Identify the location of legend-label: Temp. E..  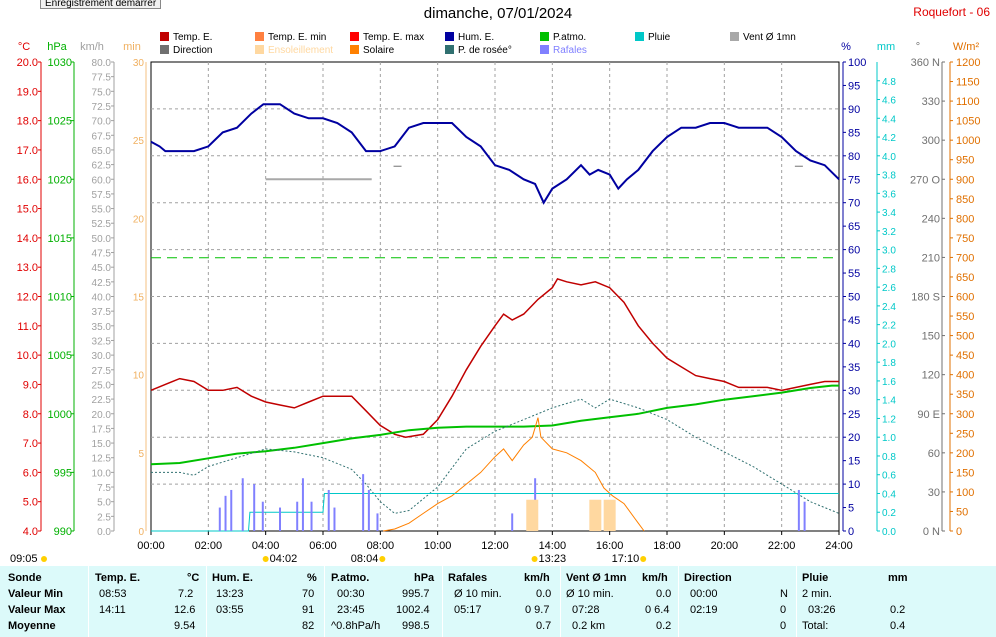
(193, 37).